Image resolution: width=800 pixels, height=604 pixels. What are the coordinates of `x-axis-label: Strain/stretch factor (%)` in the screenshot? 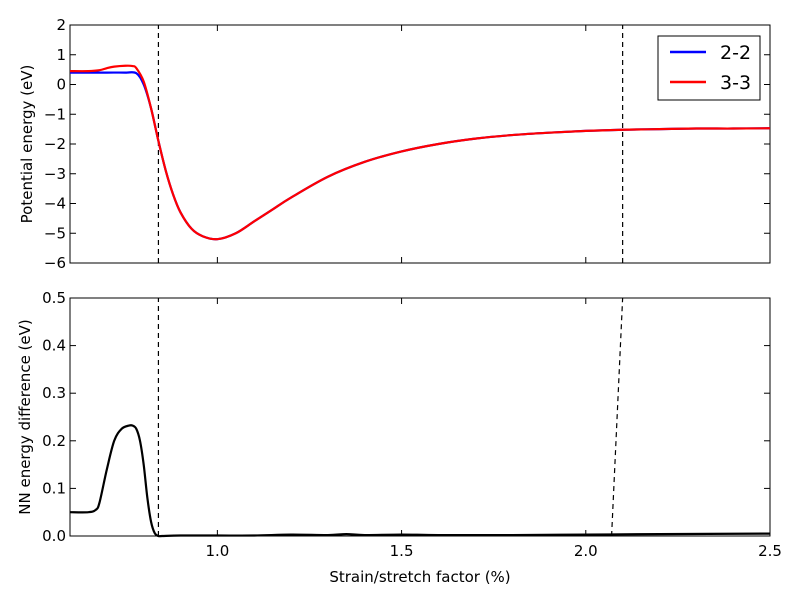 It's located at (419, 577).